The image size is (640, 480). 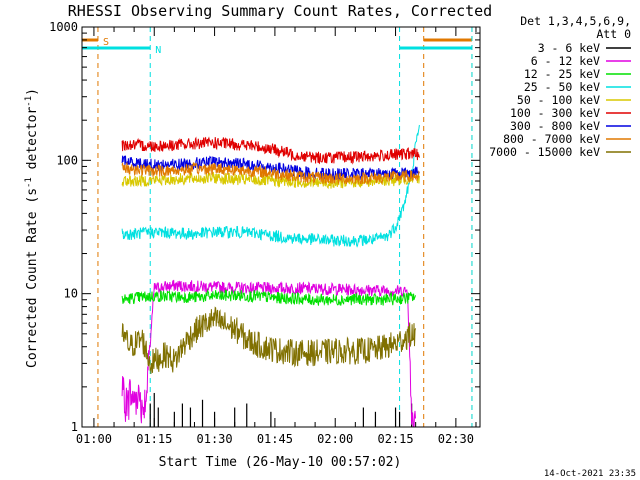 I want to click on series-7000-15000-kev, so click(x=268, y=340).